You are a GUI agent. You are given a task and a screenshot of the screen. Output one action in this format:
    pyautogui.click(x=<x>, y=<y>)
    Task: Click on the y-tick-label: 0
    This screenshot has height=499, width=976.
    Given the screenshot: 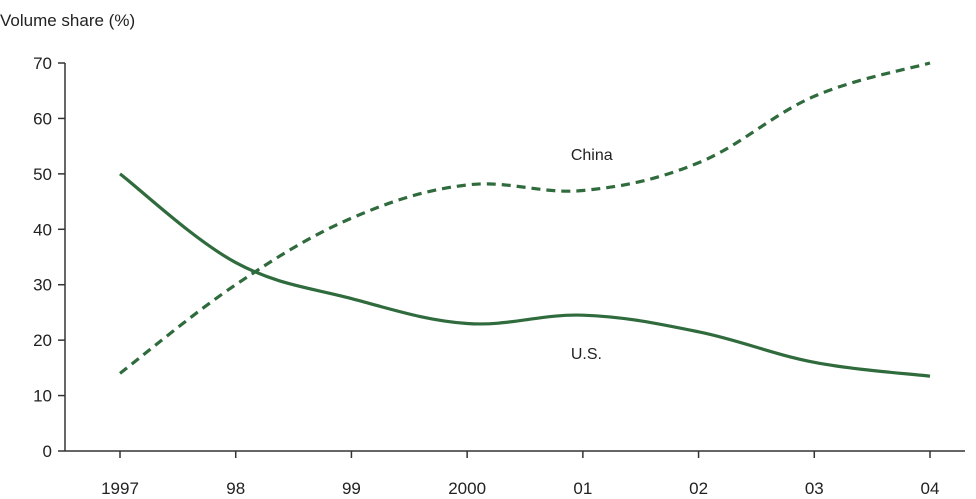 What is the action you would take?
    pyautogui.click(x=47, y=451)
    